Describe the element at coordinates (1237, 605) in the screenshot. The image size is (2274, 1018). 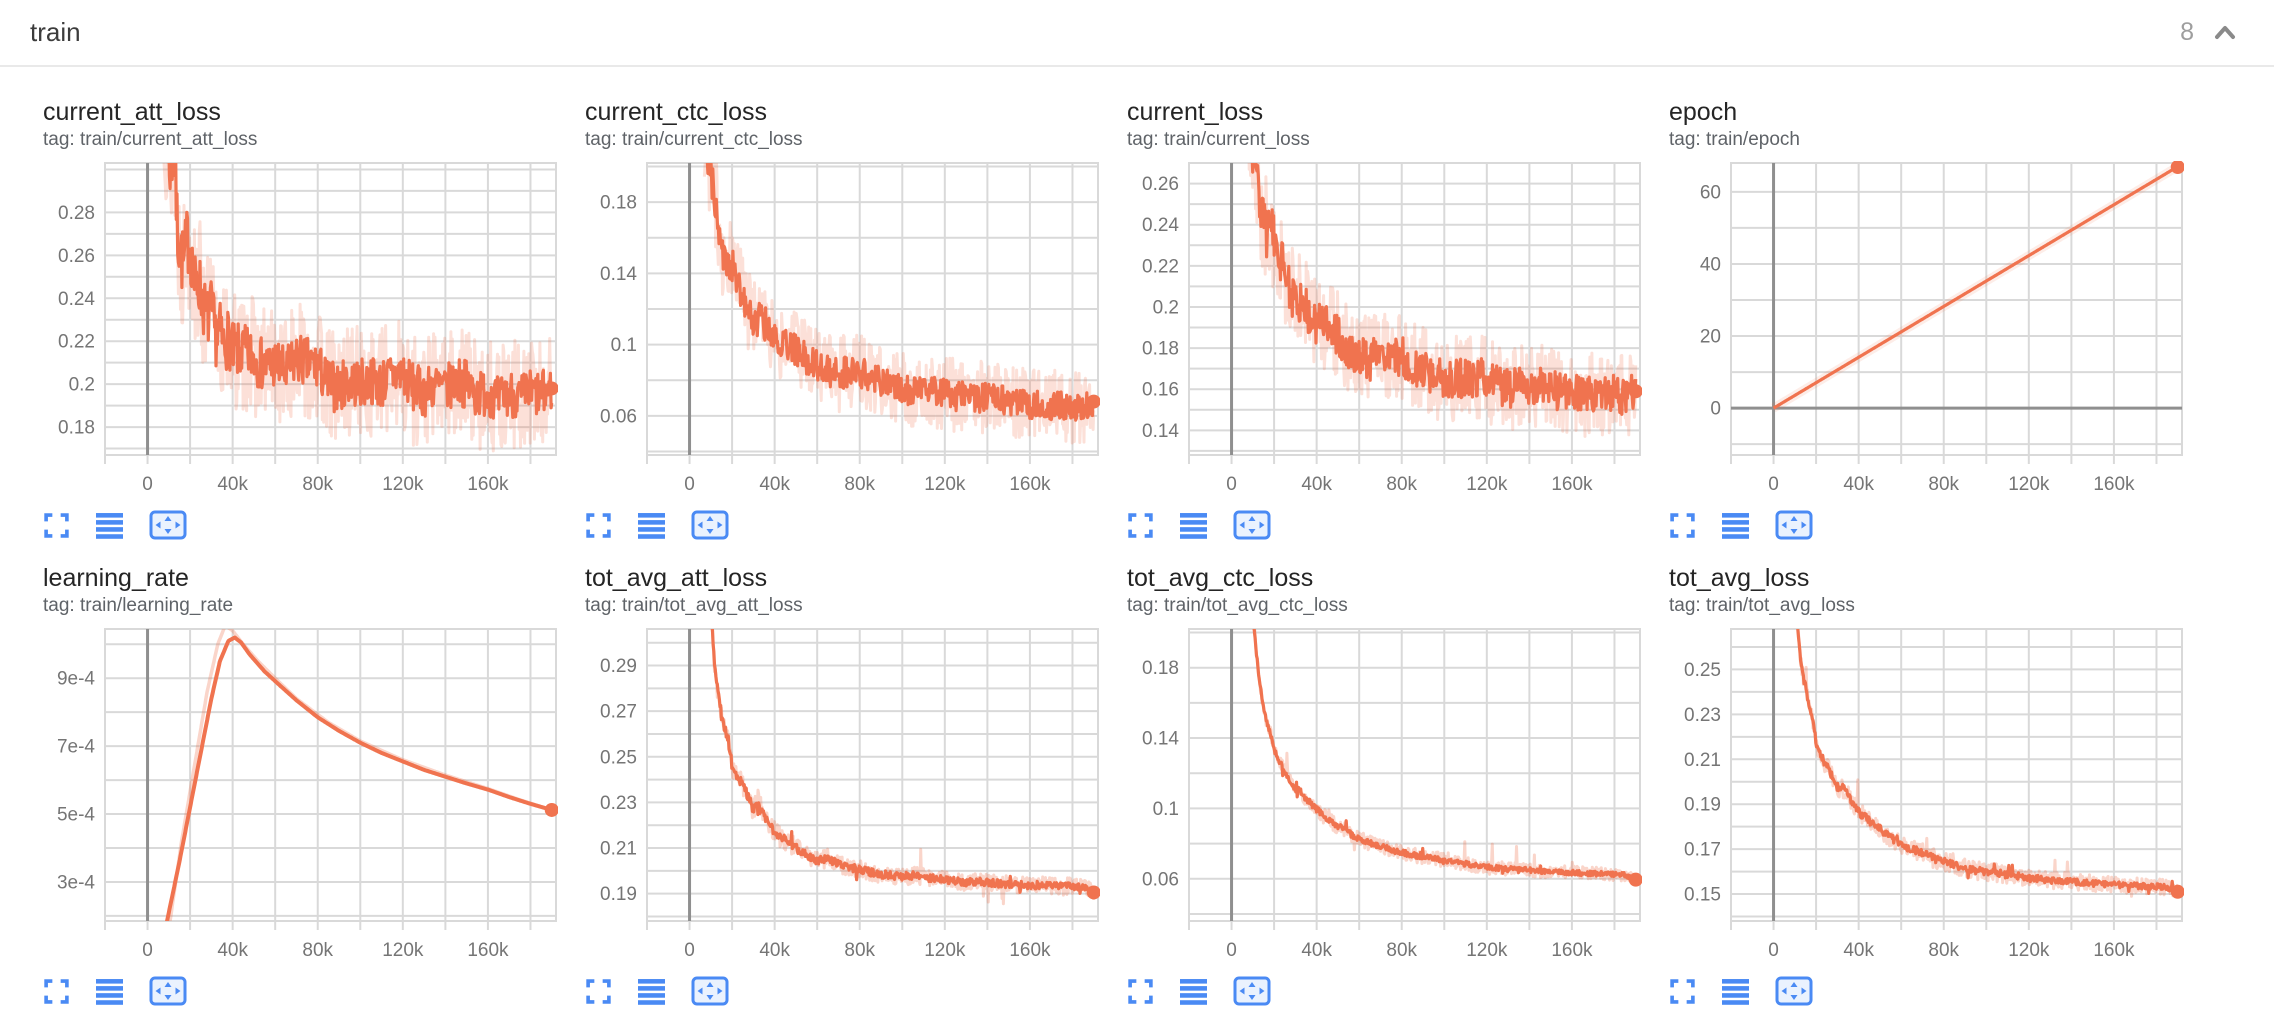
I see `chart-tag: tag: train/tot_avg_ctc_loss` at that location.